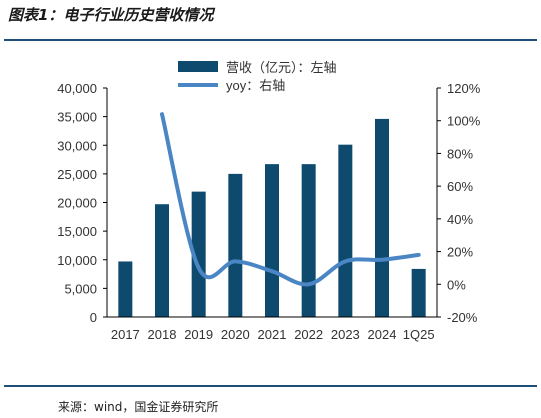 The image size is (541, 418). Describe the element at coordinates (162, 334) in the screenshot. I see `x-tick-label: 2018` at that location.